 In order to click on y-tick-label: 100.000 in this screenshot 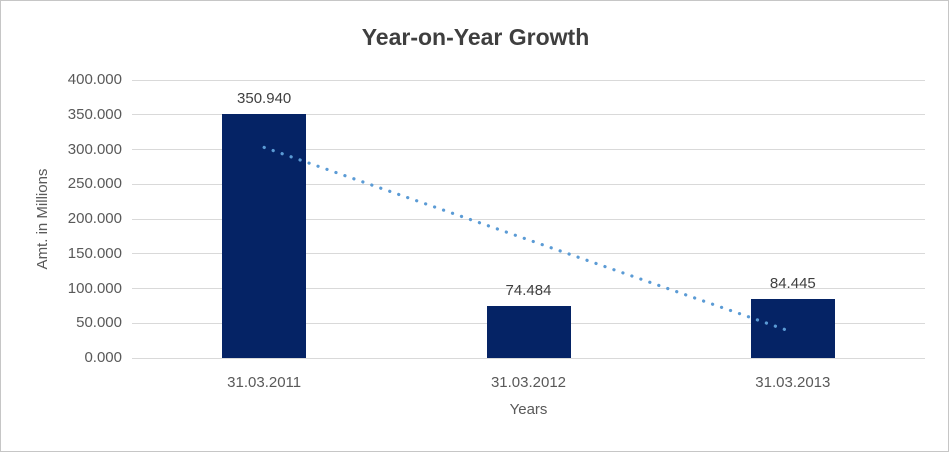, I will do `click(94, 288)`.